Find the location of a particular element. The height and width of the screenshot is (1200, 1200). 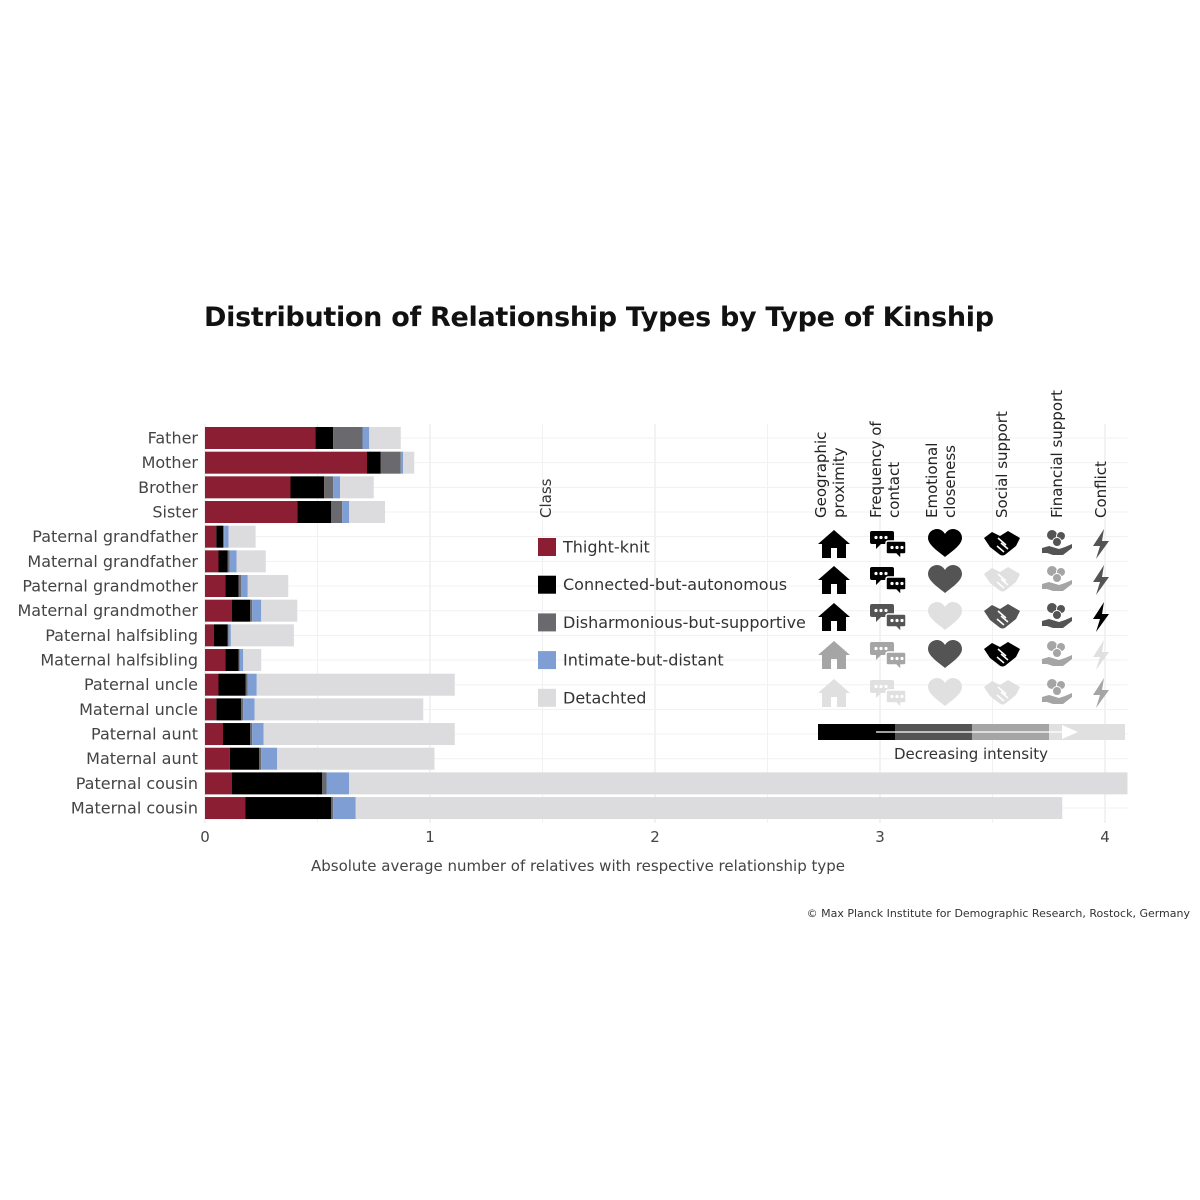

dimension-header: Geographic proximity is located at coordinates (830, 475).